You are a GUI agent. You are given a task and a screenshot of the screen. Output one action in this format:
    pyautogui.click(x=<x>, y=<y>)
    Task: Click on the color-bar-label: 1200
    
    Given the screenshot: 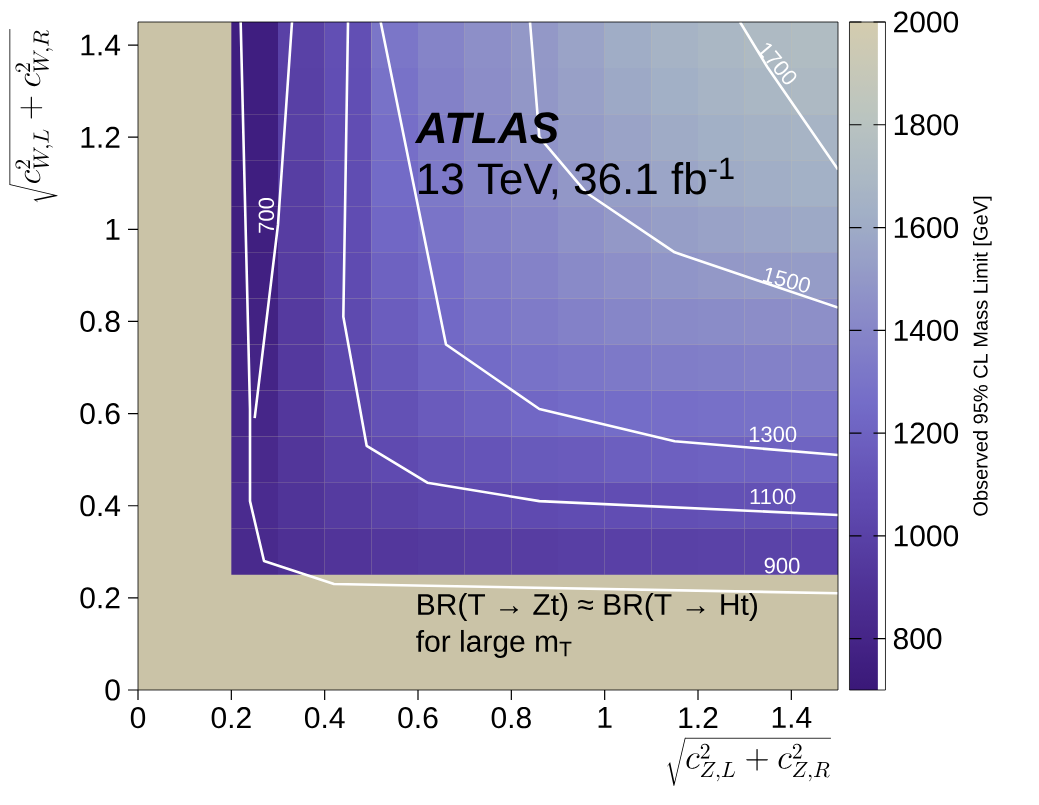 What is the action you would take?
    pyautogui.click(x=926, y=433)
    